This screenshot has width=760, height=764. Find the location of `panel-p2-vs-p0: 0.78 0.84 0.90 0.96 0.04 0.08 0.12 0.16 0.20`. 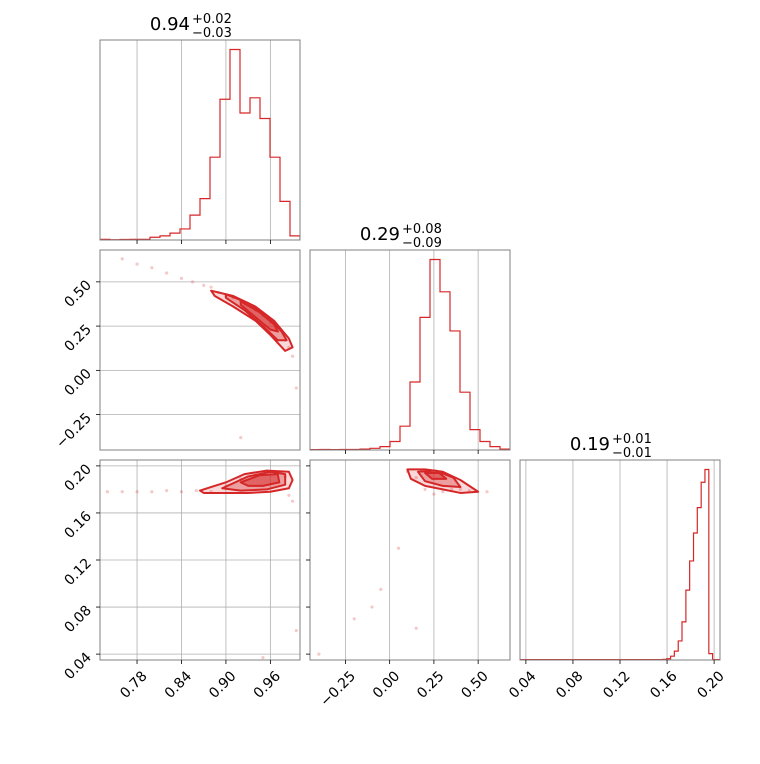

panel-p2-vs-p0: 0.78 0.84 0.90 0.96 0.04 0.08 0.12 0.16 0.20 is located at coordinates (180, 581).